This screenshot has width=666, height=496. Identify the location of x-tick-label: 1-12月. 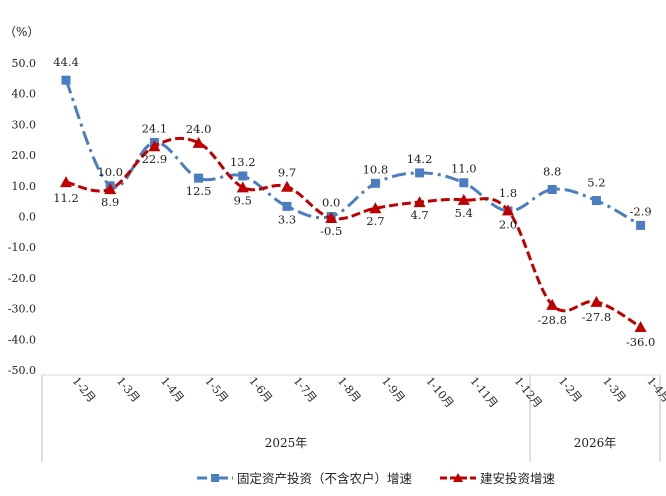
(528, 393).